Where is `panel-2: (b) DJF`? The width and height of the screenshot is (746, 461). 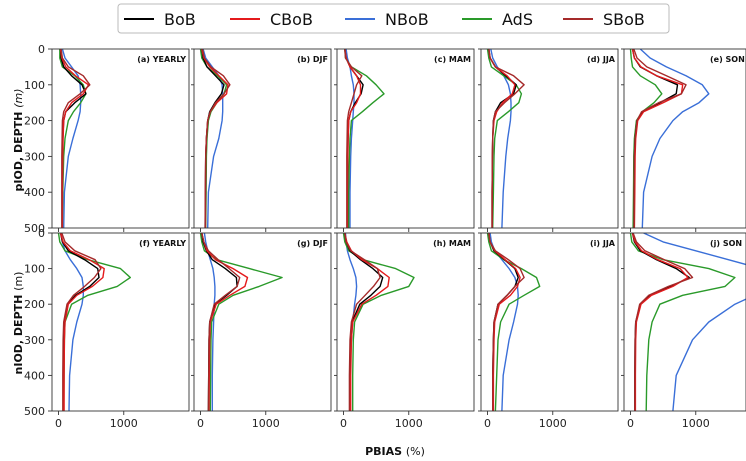
panel-2: (b) DJF is located at coordinates (261, 140).